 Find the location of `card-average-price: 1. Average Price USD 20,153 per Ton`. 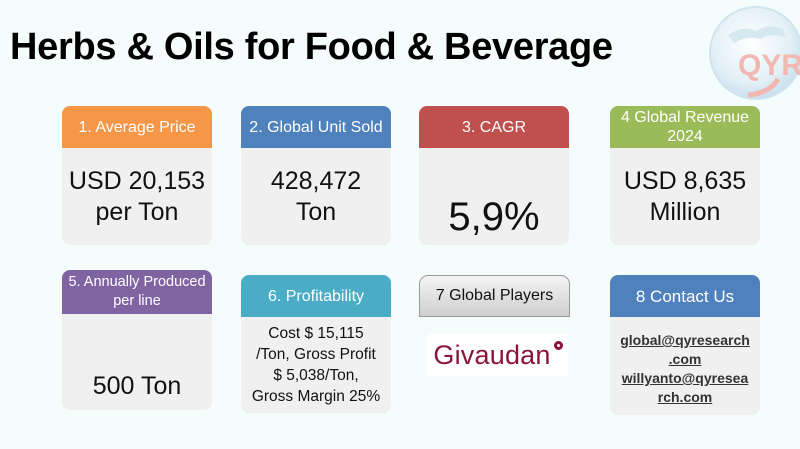

card-average-price: 1. Average Price USD 20,153 per Ton is located at coordinates (137, 175).